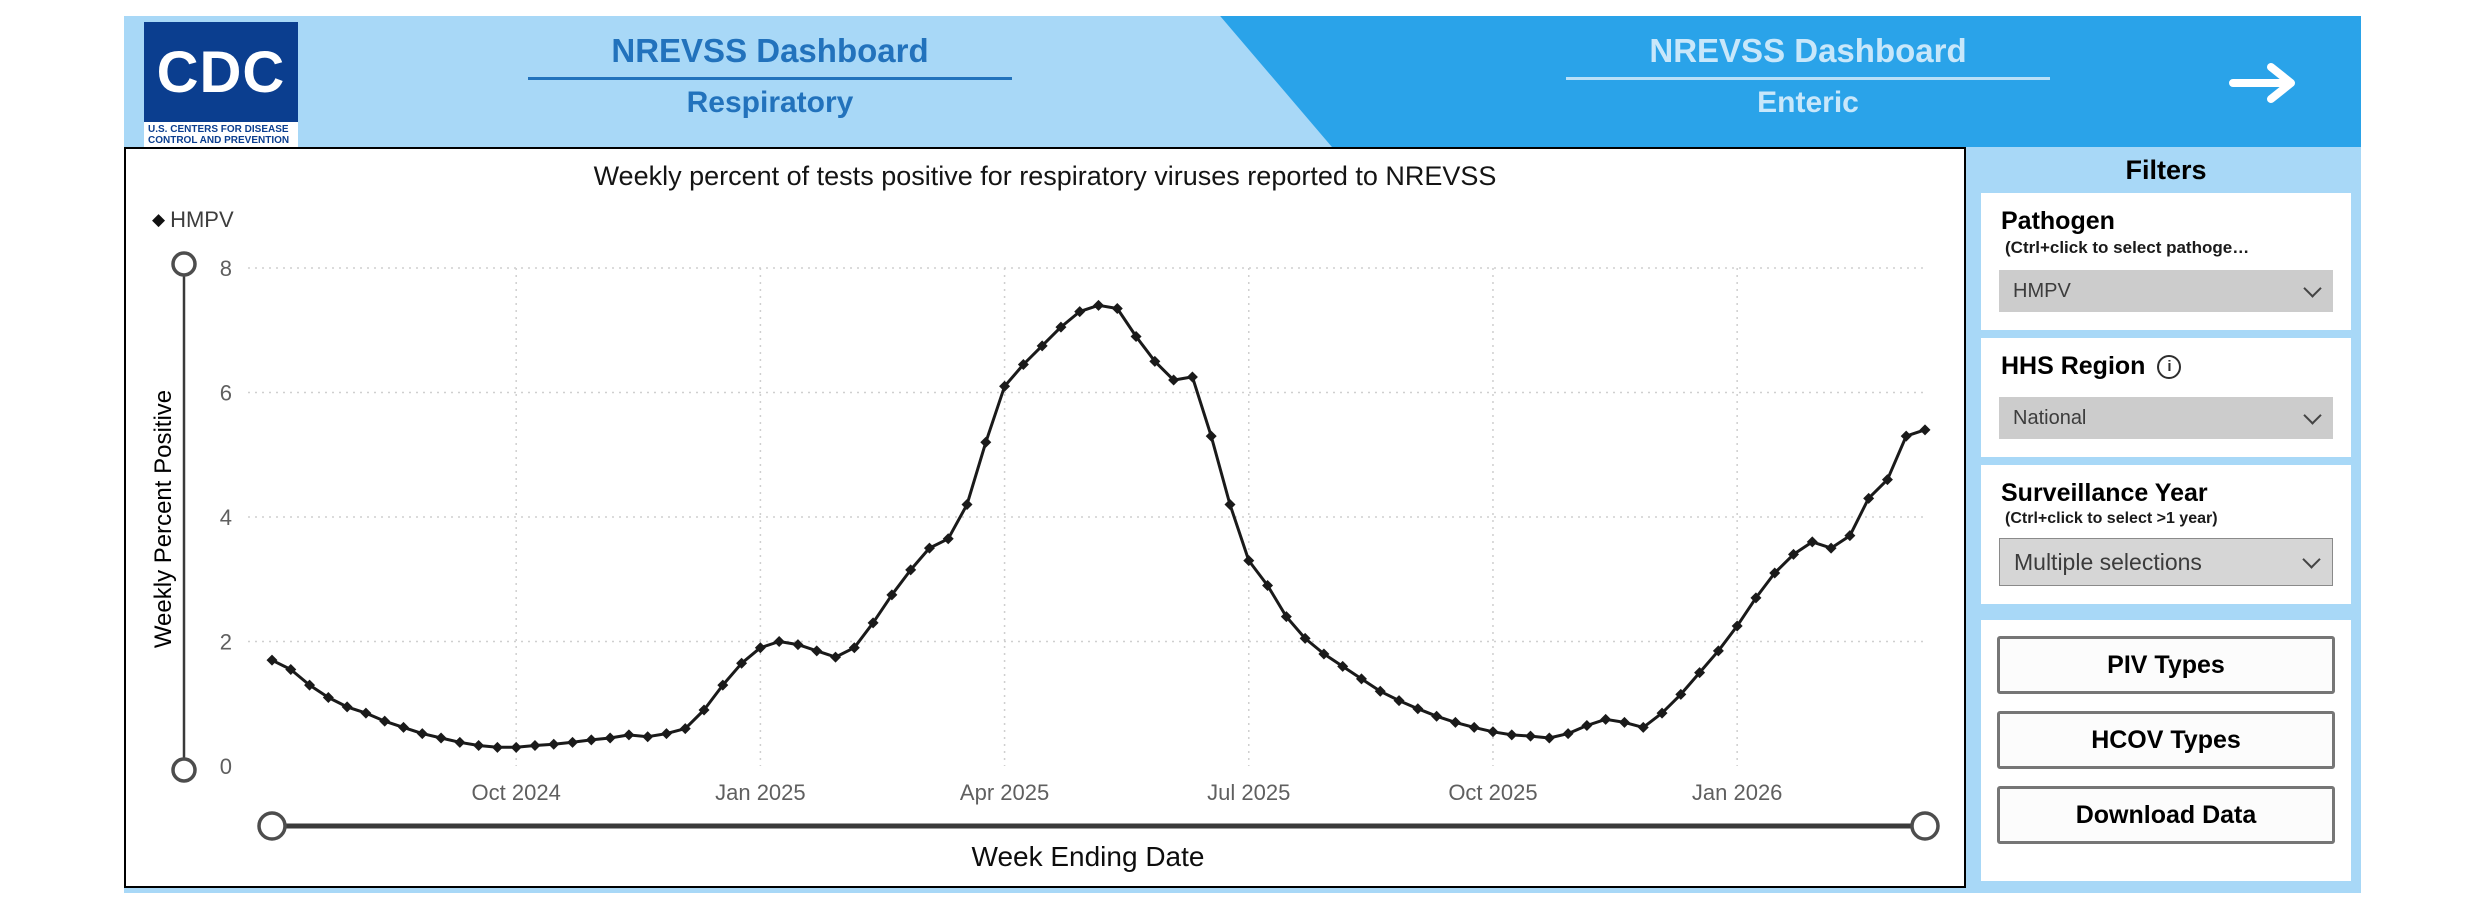  Describe the element at coordinates (2266, 83) in the screenshot. I see `arrow-right-icon` at that location.